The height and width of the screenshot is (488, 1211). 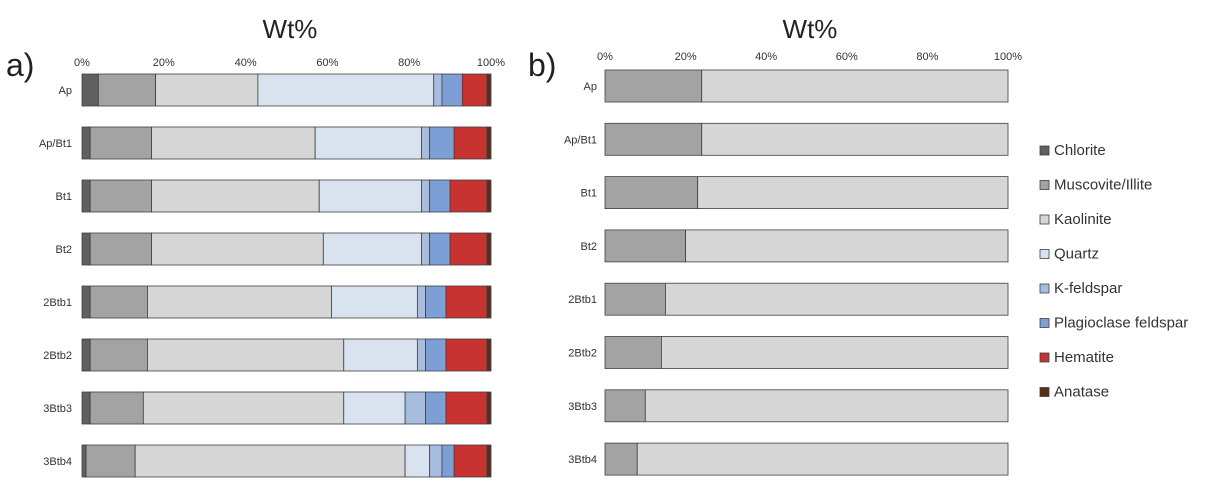 I want to click on panel-b-segment-ap-bt1-muscovite-illite, so click(x=653, y=139).